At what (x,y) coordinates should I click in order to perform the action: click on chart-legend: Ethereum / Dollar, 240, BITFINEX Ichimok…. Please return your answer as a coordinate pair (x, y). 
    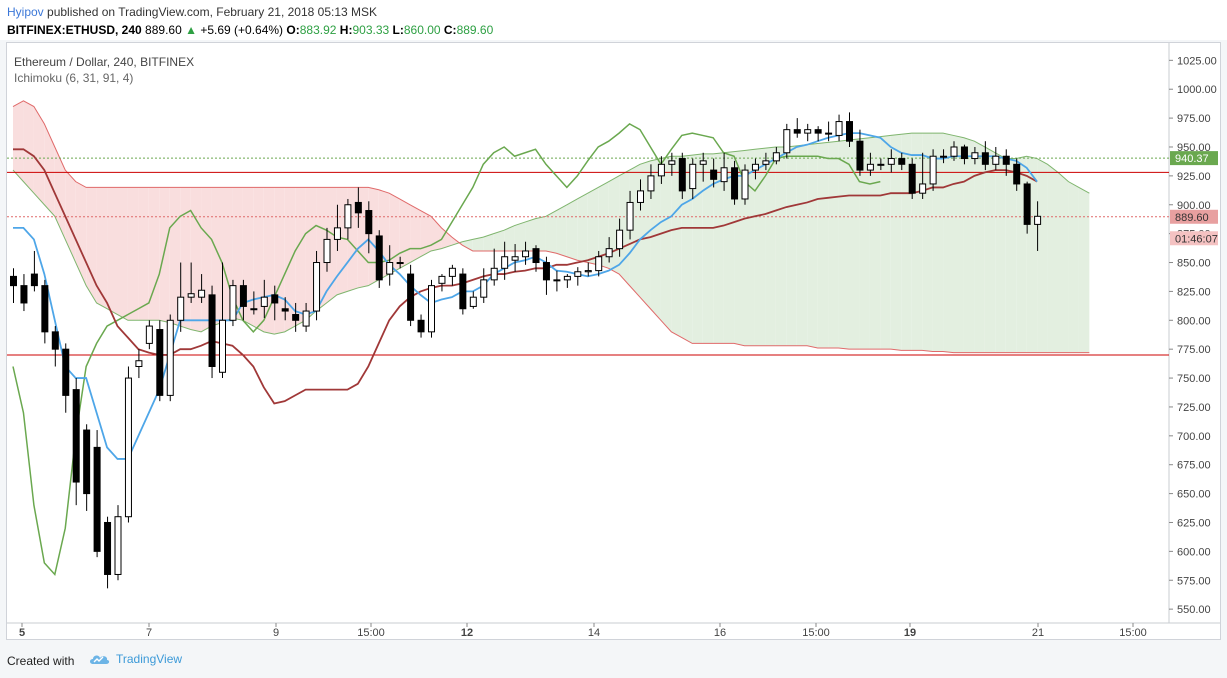
    Looking at the image, I should click on (104, 70).